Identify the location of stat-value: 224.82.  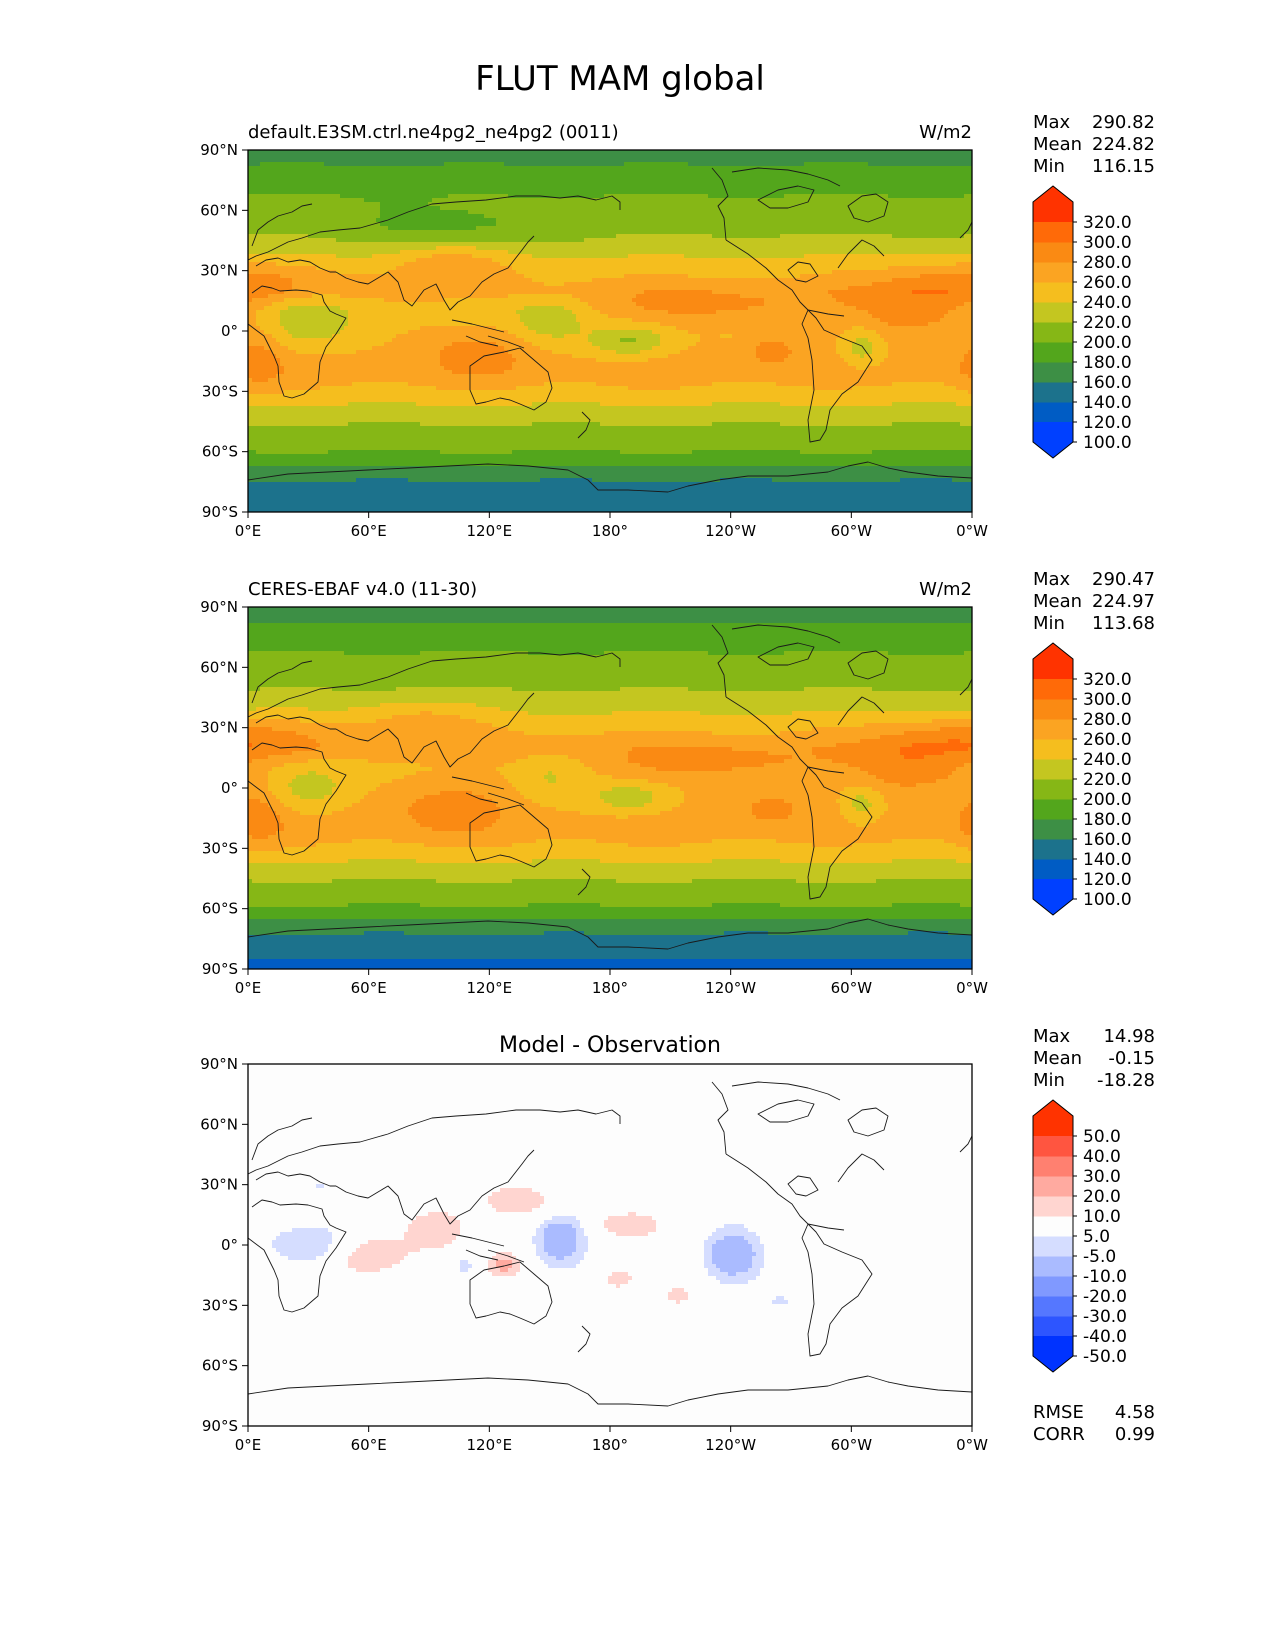
(1123, 144).